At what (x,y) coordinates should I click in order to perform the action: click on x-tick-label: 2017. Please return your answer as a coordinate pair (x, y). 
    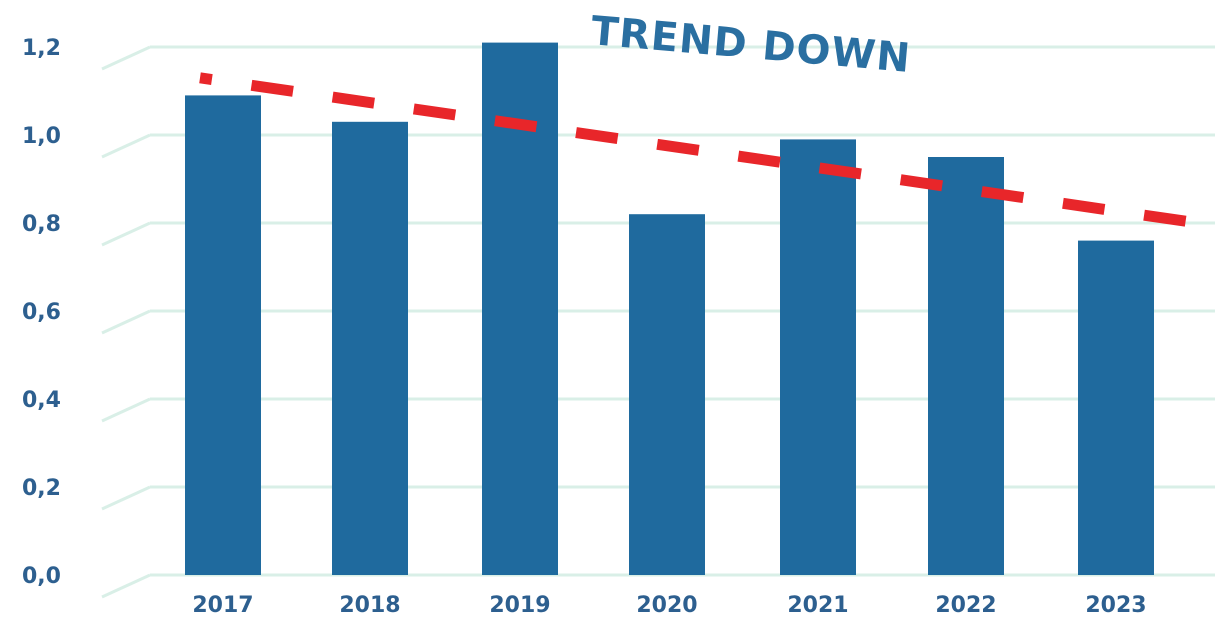
    Looking at the image, I should click on (222, 605).